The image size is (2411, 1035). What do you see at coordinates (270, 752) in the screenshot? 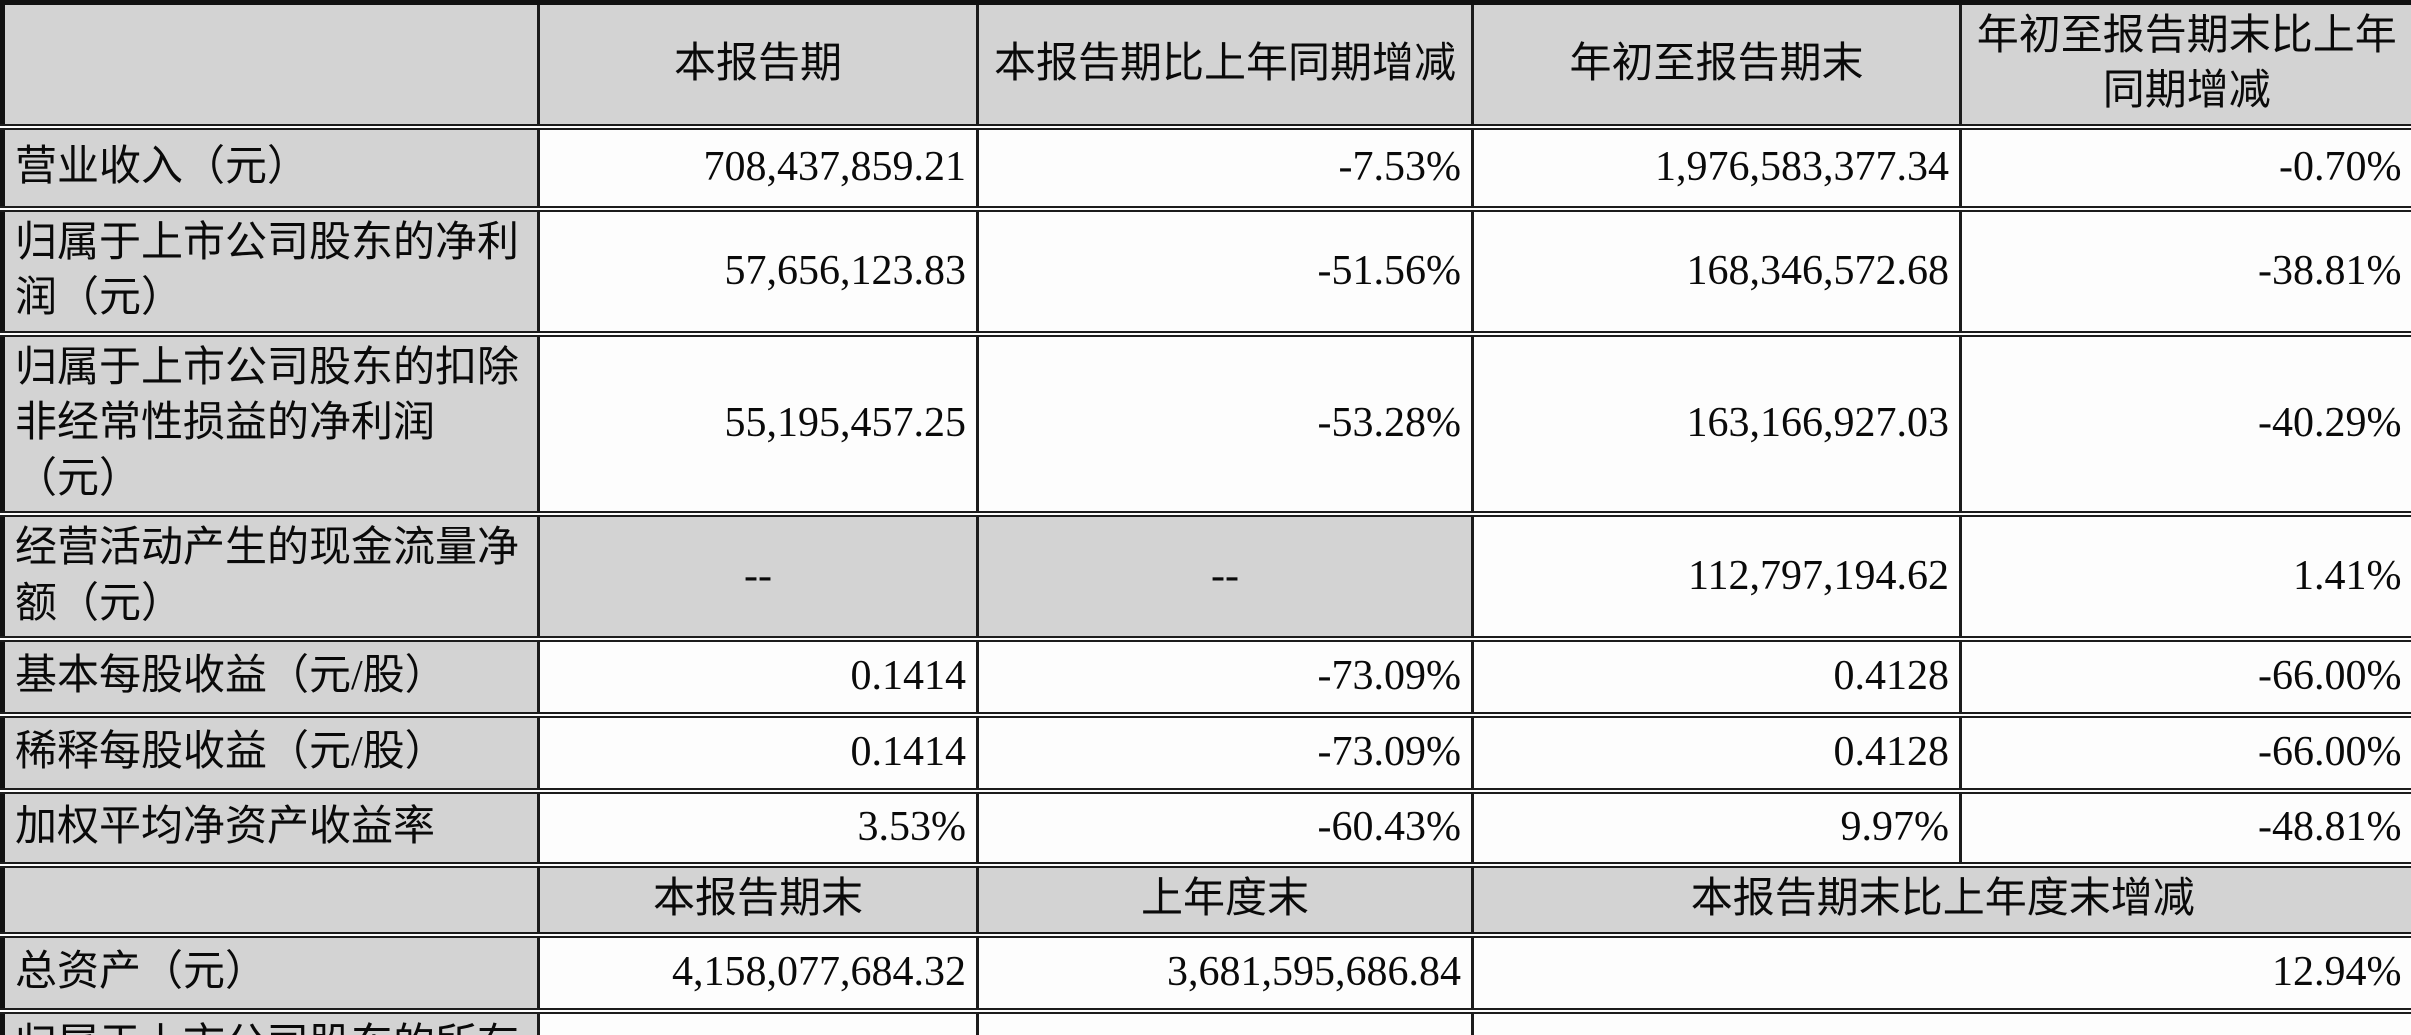
I see `row-label: 稀释每股收益（元/股）` at bounding box center [270, 752].